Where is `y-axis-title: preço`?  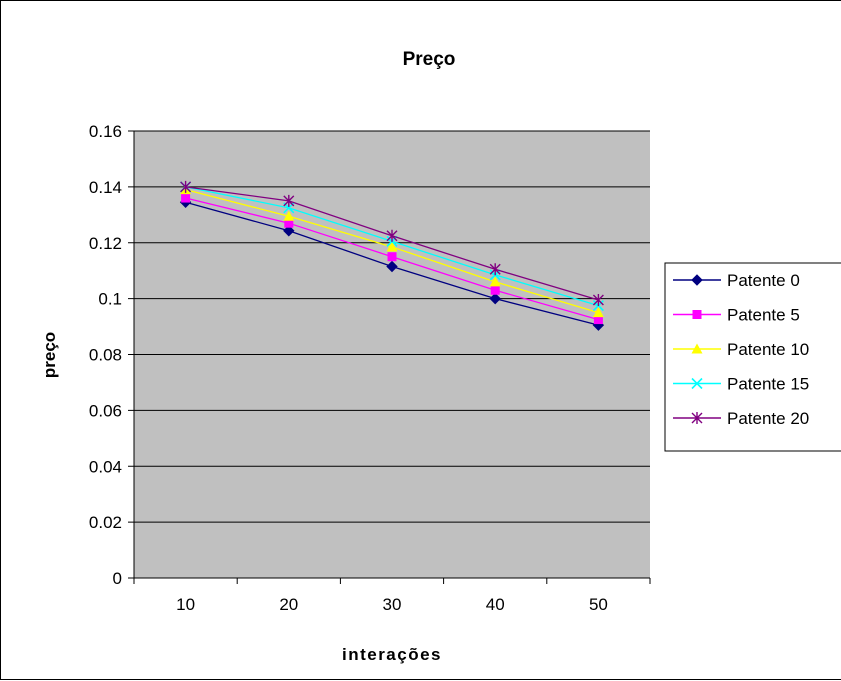 y-axis-title: preço is located at coordinates (49, 355).